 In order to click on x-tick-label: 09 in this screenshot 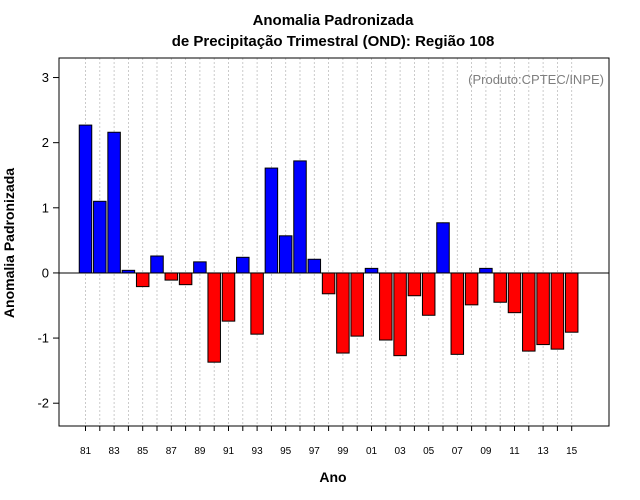, I will do `click(486, 451)`.